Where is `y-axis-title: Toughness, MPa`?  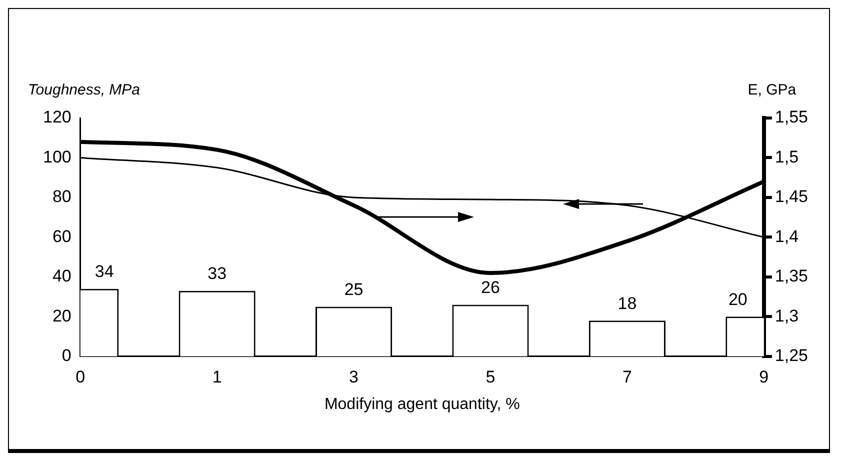
y-axis-title: Toughness, MPa is located at coordinates (84, 90).